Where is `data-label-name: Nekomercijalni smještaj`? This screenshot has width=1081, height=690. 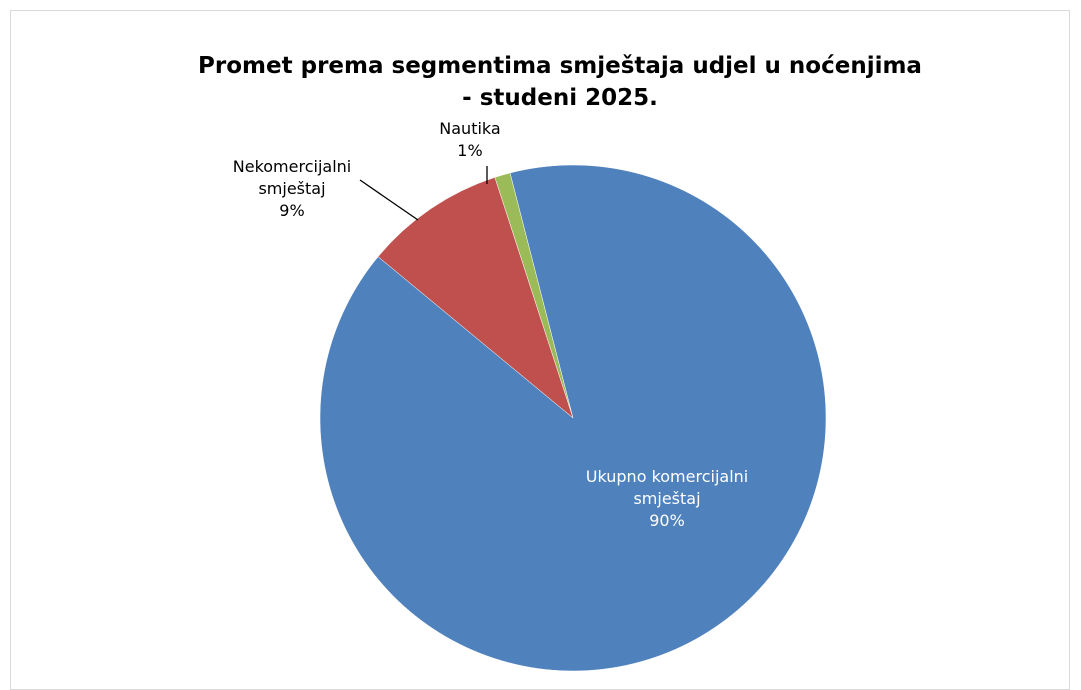
data-label-name: Nekomercijalni smještaj is located at coordinates (292, 177).